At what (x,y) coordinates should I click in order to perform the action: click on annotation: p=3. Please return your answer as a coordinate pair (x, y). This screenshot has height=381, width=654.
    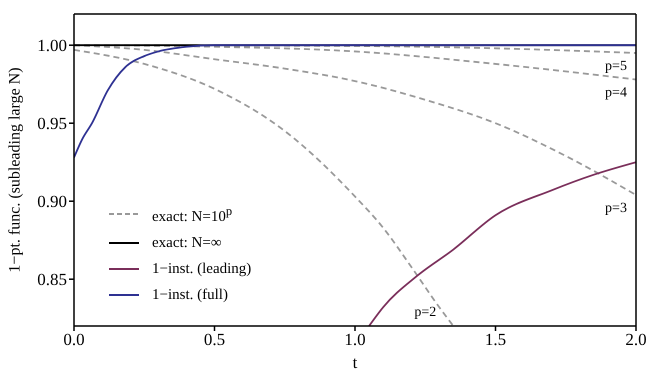
    Looking at the image, I should click on (616, 208).